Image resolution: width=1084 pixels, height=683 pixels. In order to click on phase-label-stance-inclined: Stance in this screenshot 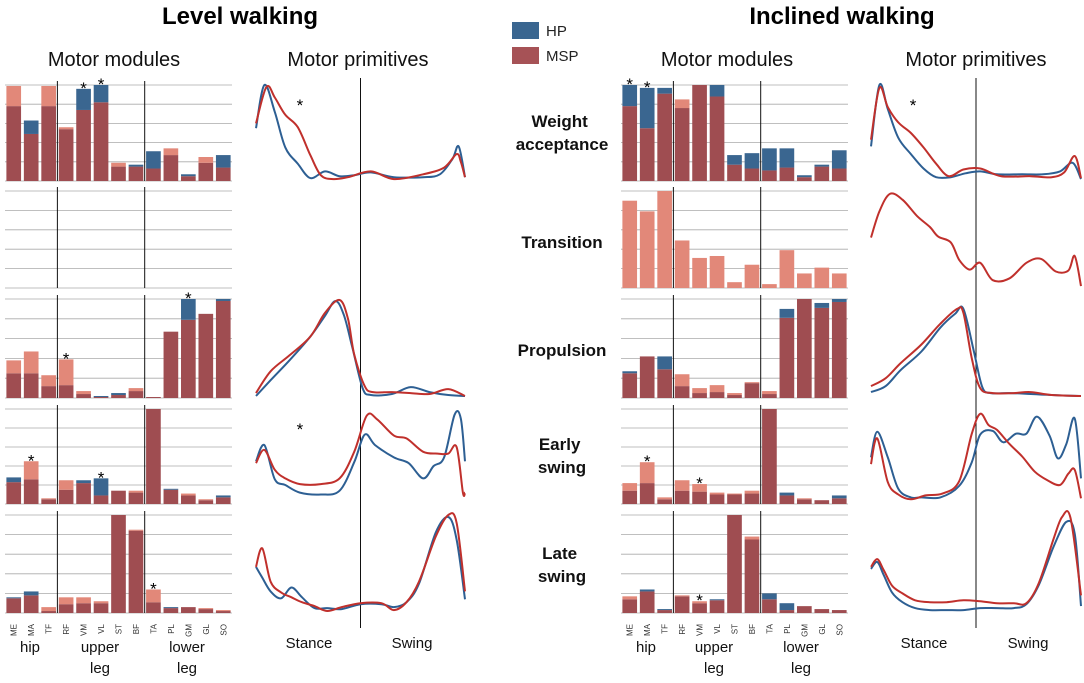, I will do `click(924, 643)`.